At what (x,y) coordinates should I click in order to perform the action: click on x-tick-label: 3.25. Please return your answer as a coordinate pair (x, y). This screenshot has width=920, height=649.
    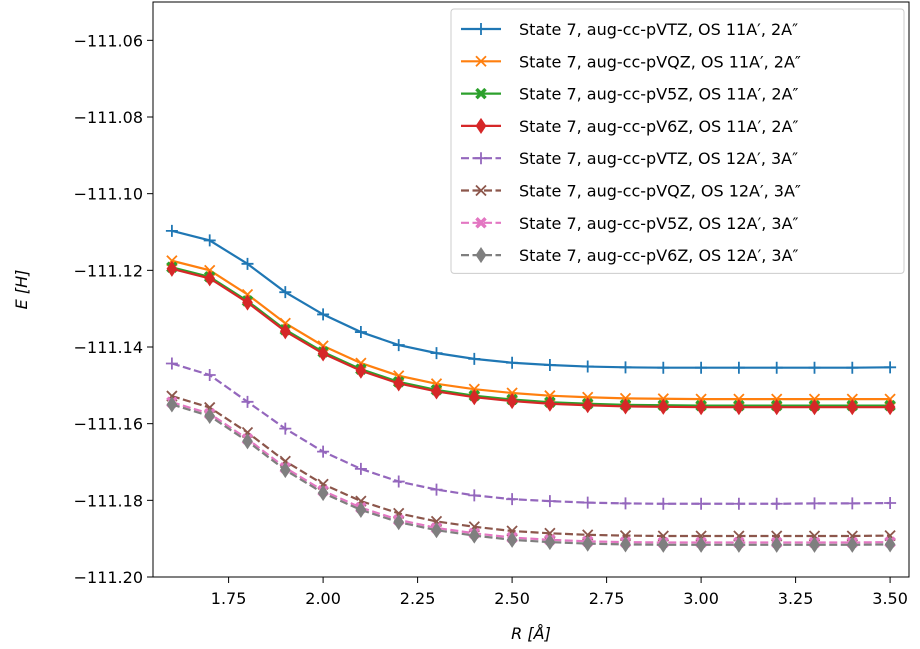
    Looking at the image, I should click on (796, 598).